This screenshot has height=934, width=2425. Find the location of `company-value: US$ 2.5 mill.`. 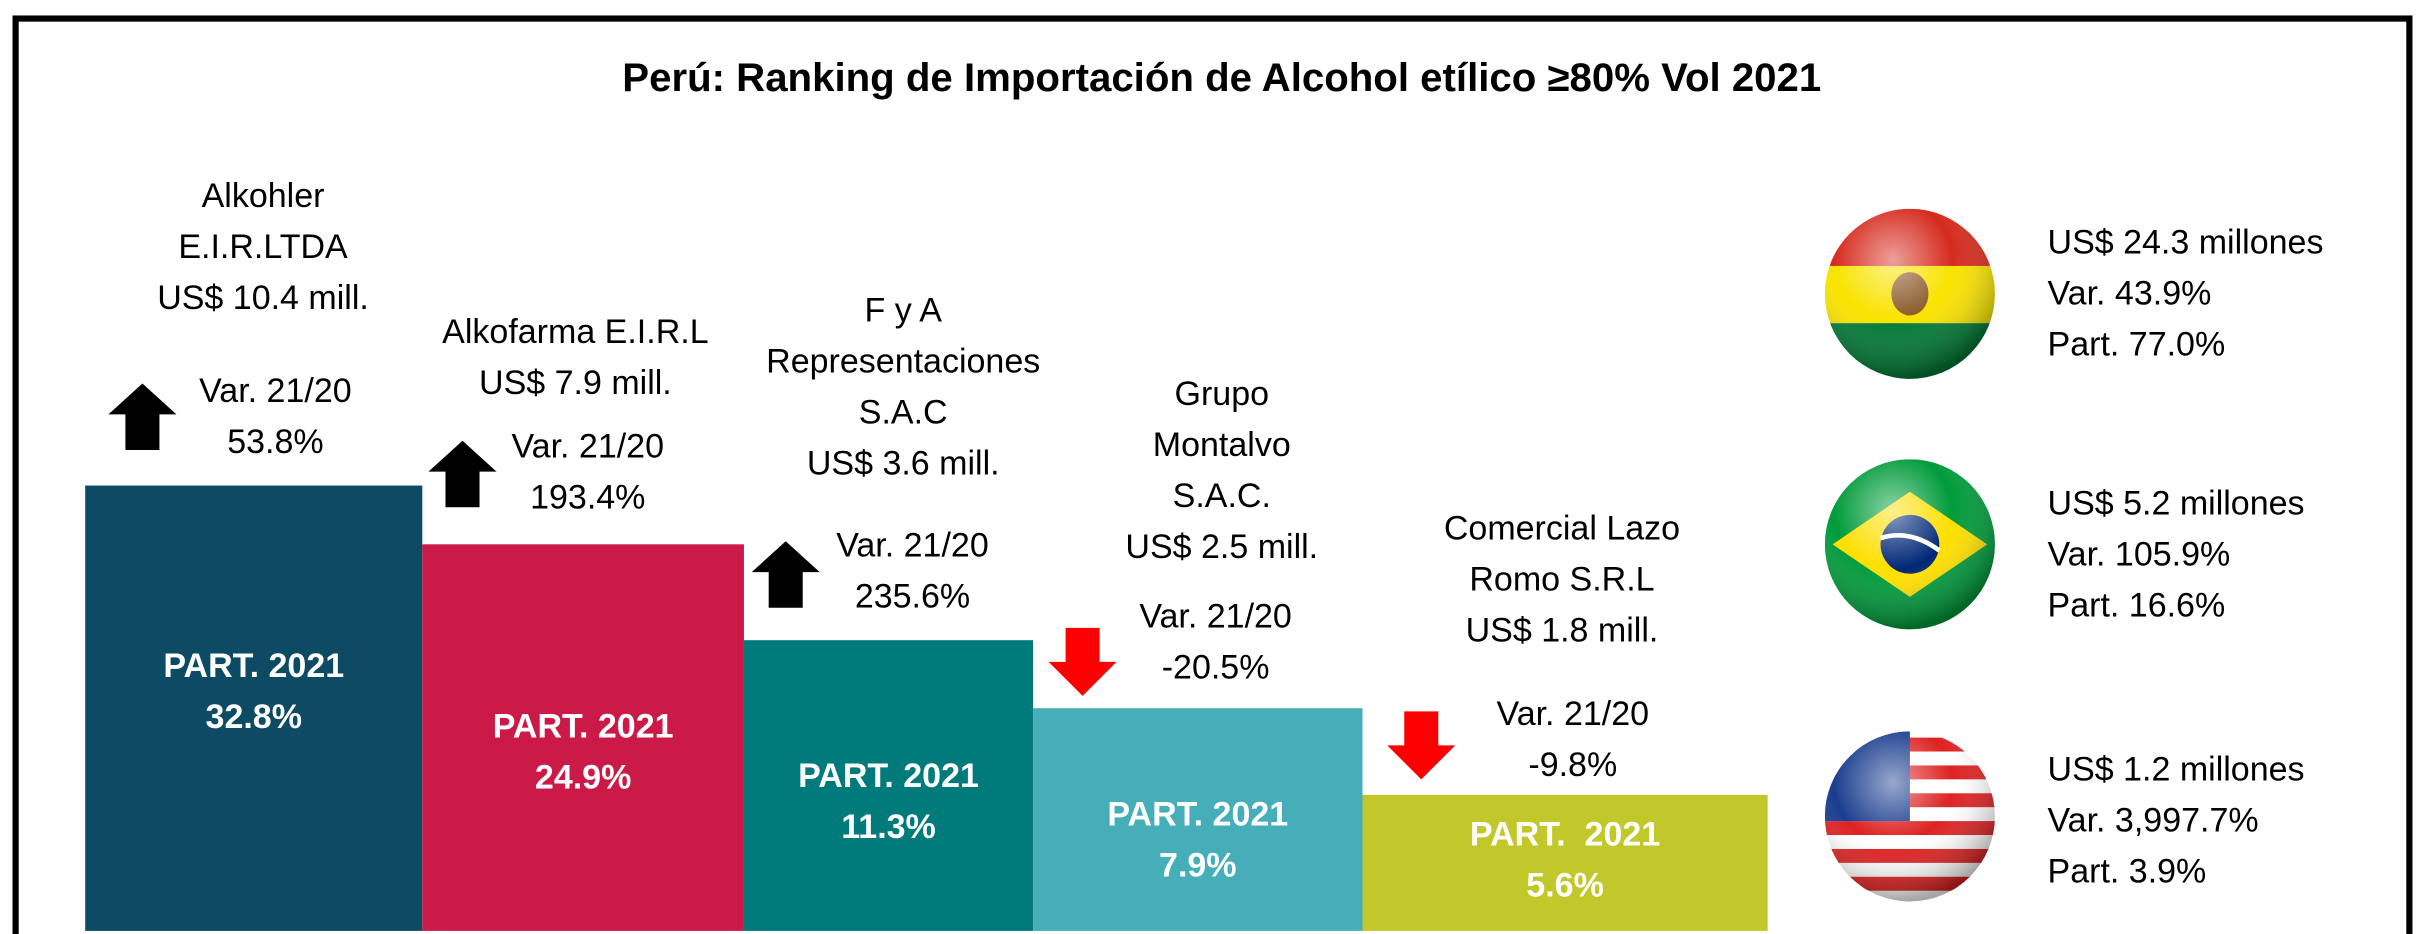

company-value: US$ 2.5 mill. is located at coordinates (1221, 547).